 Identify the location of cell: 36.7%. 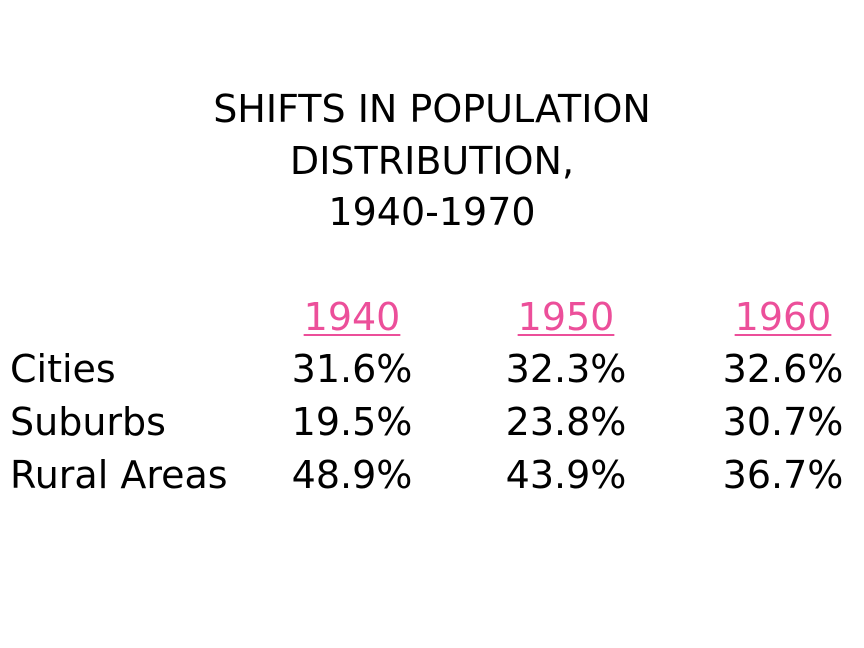
(783, 475).